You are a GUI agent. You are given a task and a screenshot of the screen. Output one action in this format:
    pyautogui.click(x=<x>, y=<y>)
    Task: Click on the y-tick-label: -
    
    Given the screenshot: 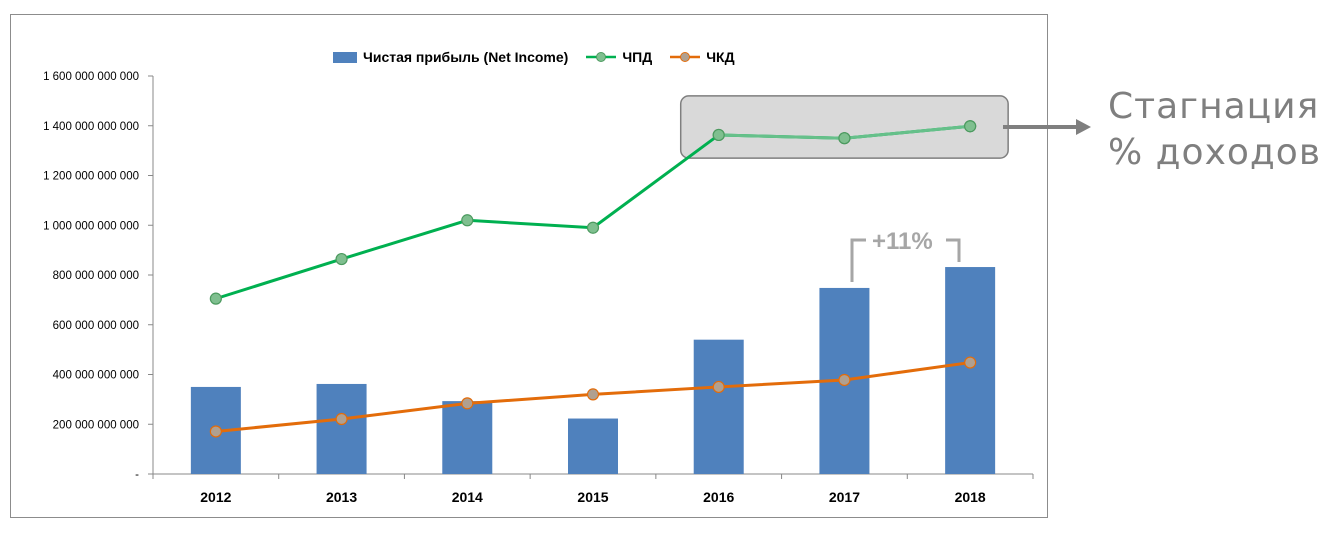 What is the action you would take?
    pyautogui.click(x=137, y=475)
    